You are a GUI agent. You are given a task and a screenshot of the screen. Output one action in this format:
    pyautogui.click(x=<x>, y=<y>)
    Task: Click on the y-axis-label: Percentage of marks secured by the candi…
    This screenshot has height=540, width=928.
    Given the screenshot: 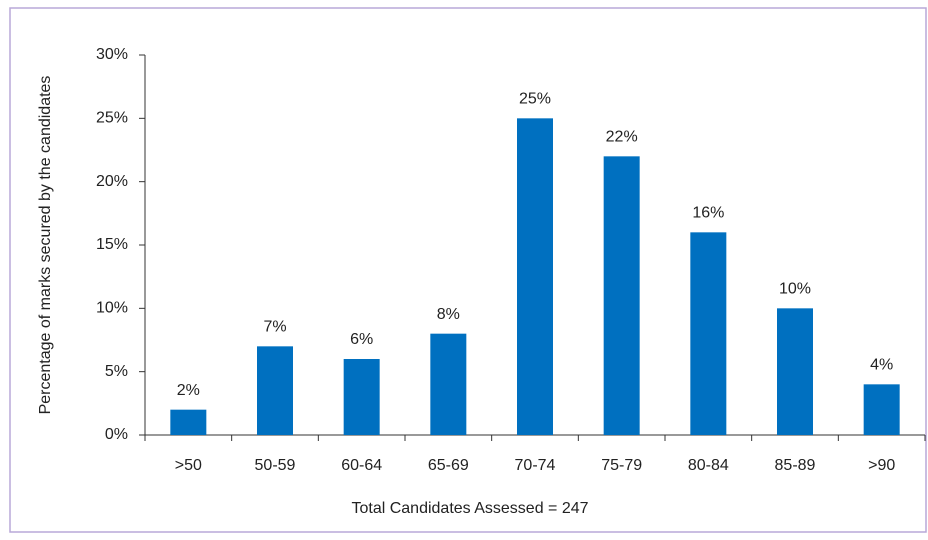 What is the action you would take?
    pyautogui.click(x=45, y=245)
    